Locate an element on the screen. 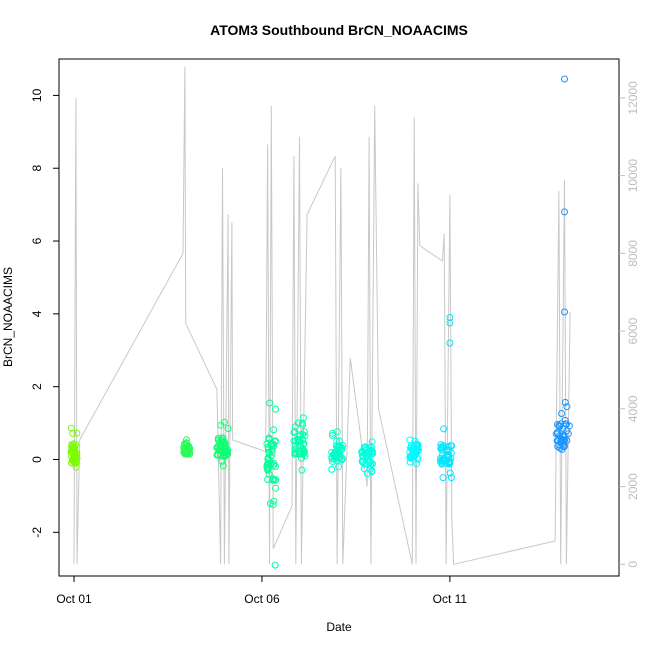 The image size is (650, 650). y2-tick-label: 8000 is located at coordinates (633, 253).